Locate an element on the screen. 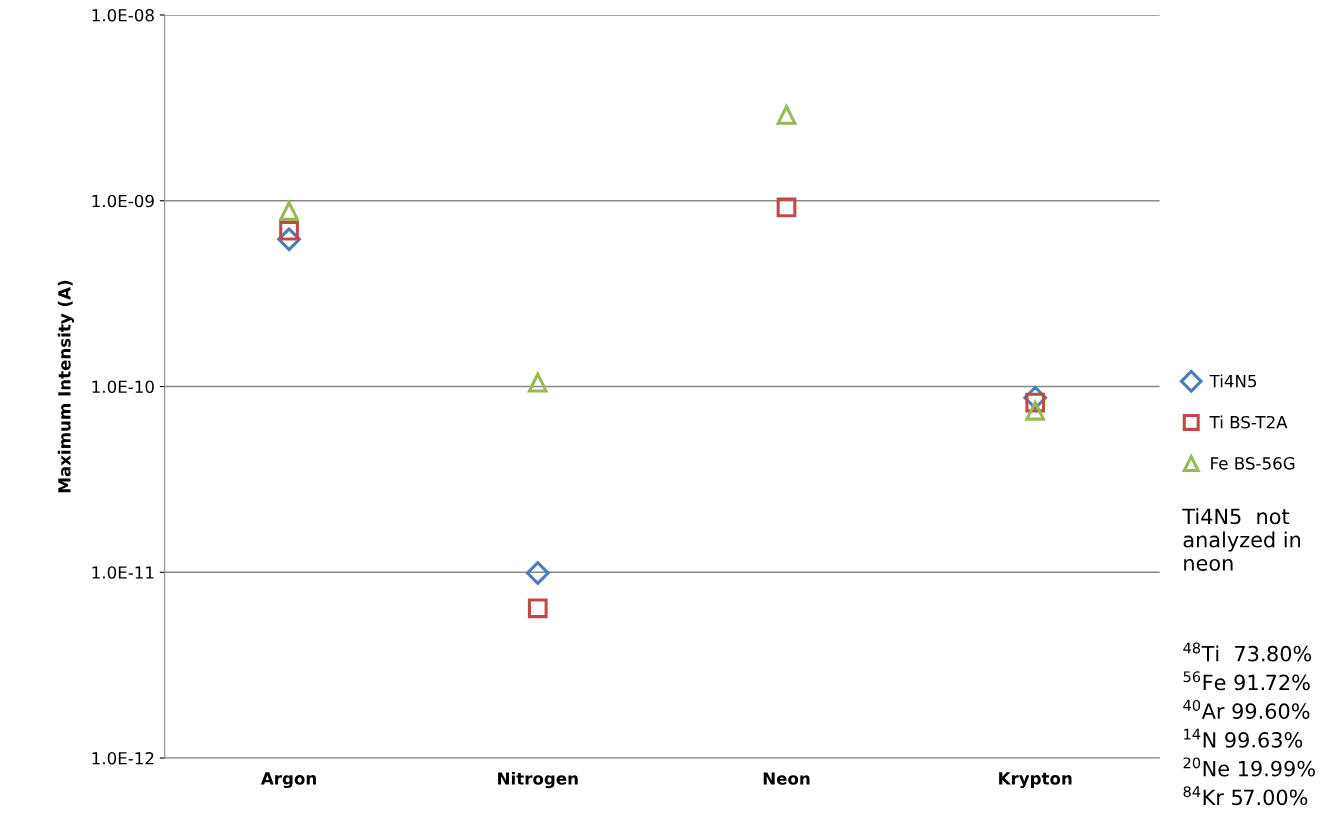 The width and height of the screenshot is (1339, 833). y-tick-label: 1.0E-09 is located at coordinates (123, 201).